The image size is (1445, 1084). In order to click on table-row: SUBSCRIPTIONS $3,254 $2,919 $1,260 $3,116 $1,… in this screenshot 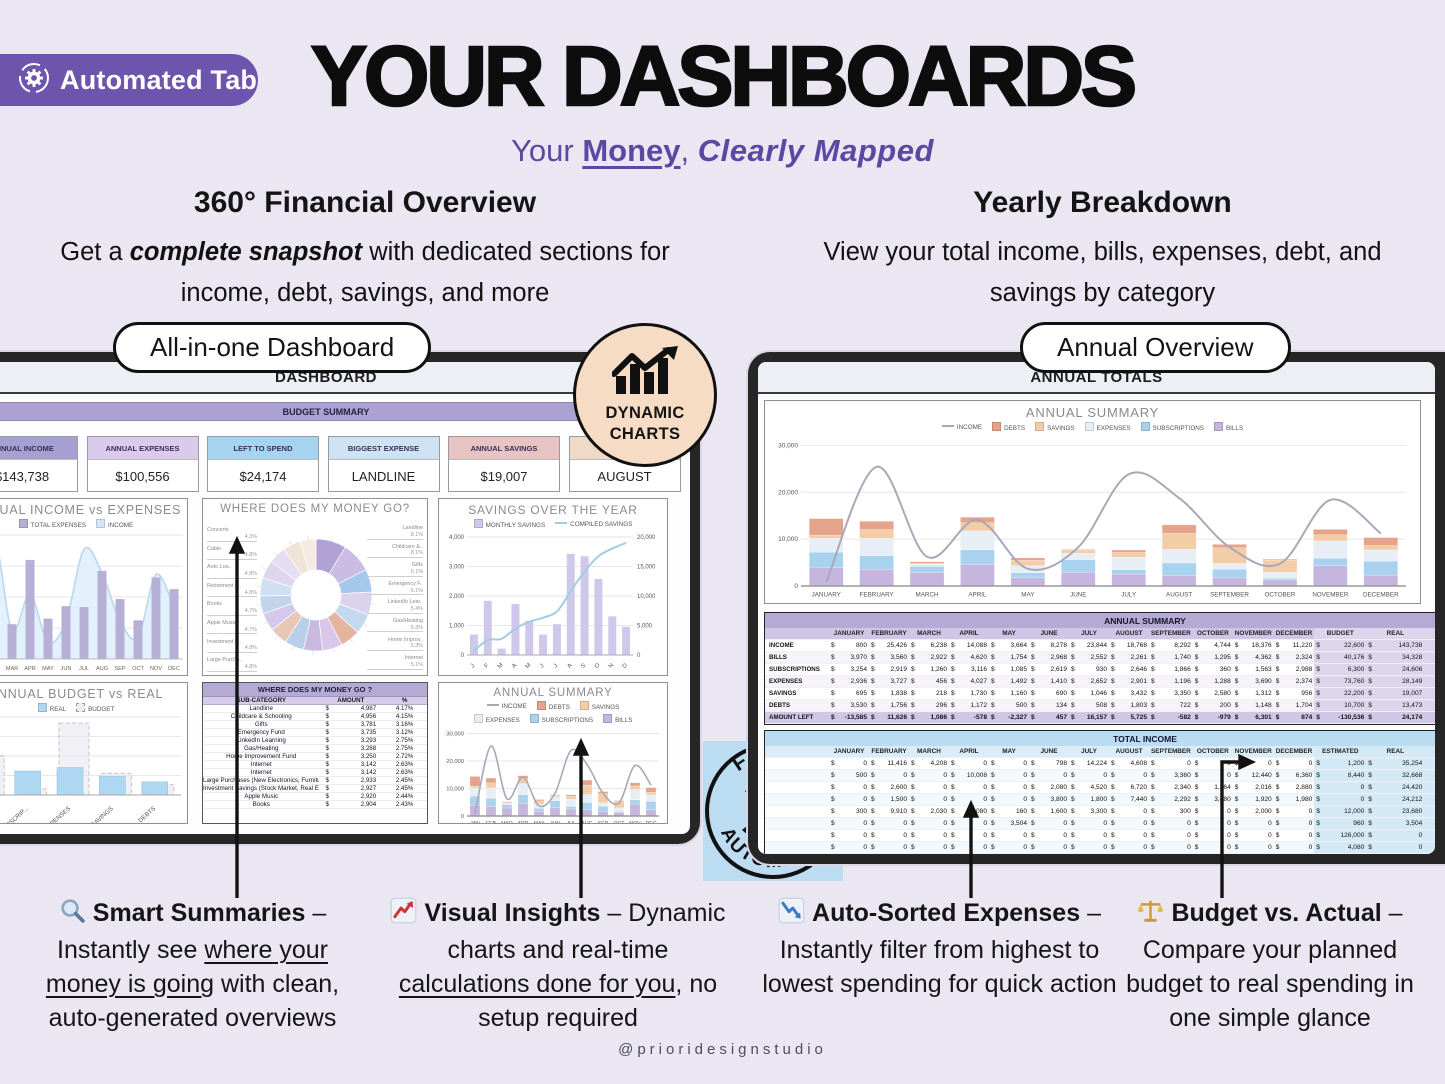, I will do `click(1100, 669)`.